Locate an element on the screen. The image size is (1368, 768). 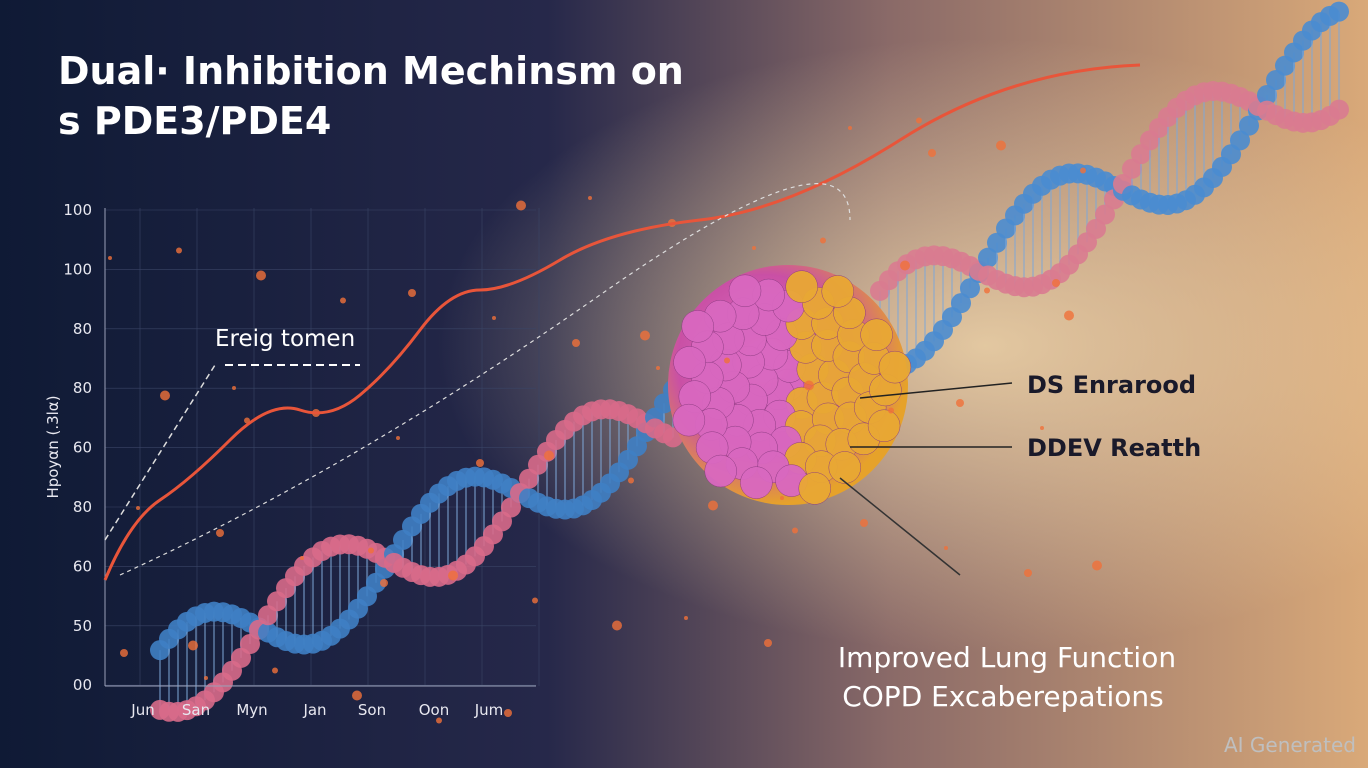
title: Dual· Inhibition Mechinsm on is located at coordinates (371, 71).